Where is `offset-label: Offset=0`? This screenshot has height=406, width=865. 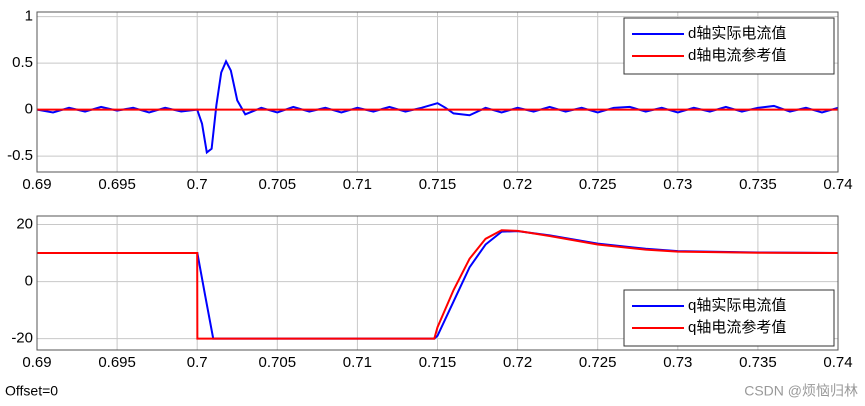
offset-label: Offset=0 is located at coordinates (31, 391).